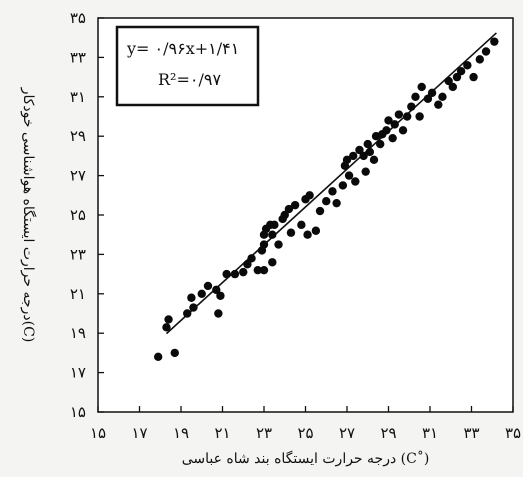  I want to click on y-tick-label: ۲۵, so click(78, 215).